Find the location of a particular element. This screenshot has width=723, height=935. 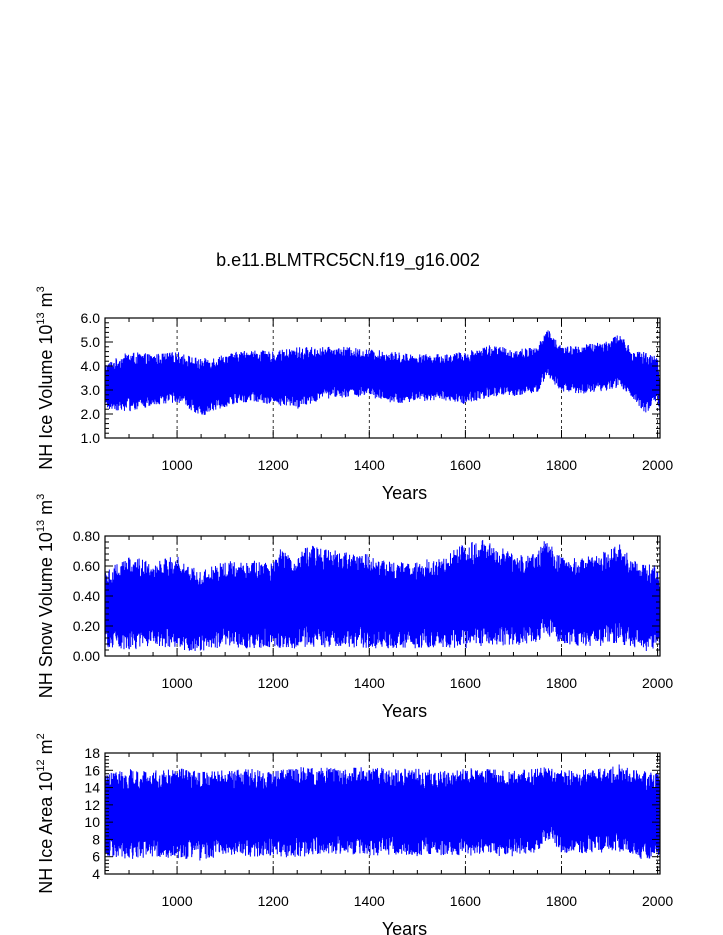

y-tick-label: 0.80 is located at coordinates (86, 536).